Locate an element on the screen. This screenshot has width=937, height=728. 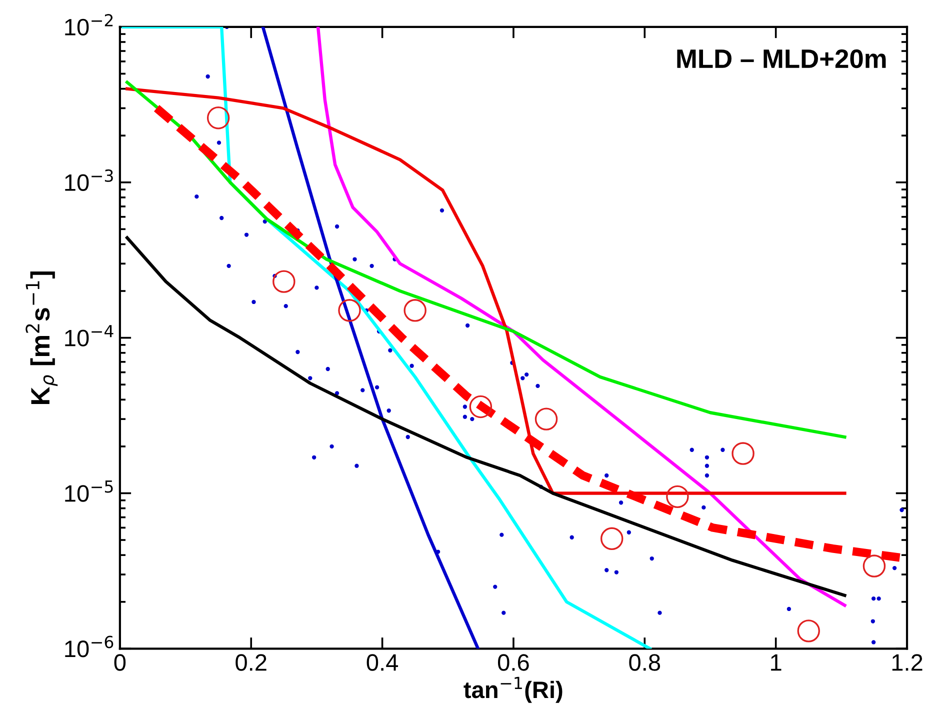
x-tick-label: 0.6 is located at coordinates (513, 662).